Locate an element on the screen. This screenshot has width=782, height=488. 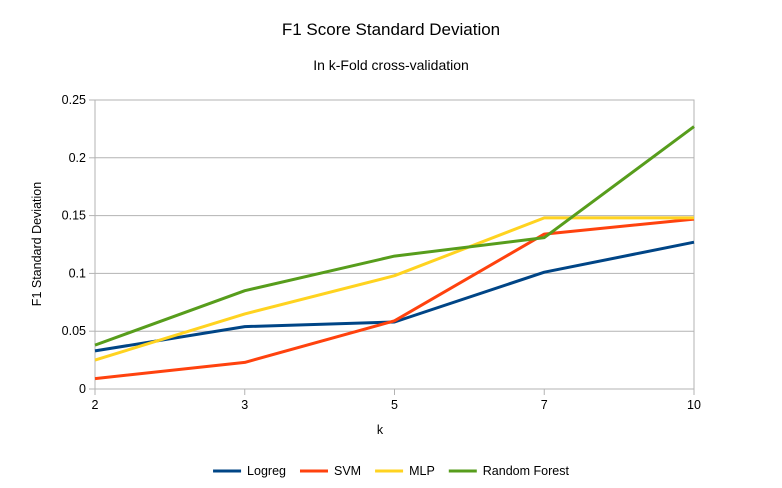
y-tick-label: 0.25 is located at coordinates (74, 100).